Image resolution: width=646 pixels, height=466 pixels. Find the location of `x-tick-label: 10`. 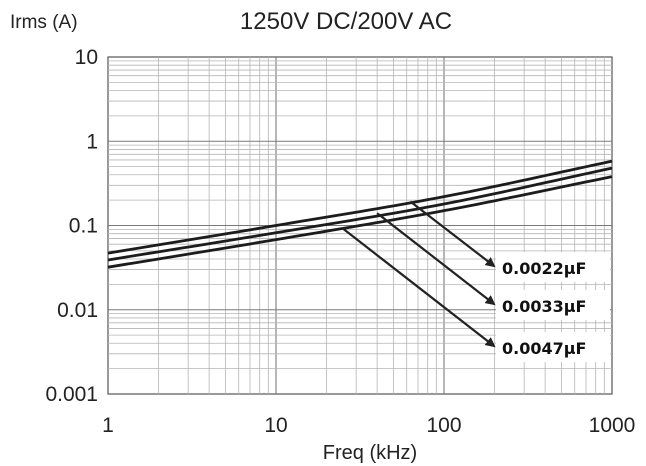

x-tick-label: 10 is located at coordinates (275, 425).